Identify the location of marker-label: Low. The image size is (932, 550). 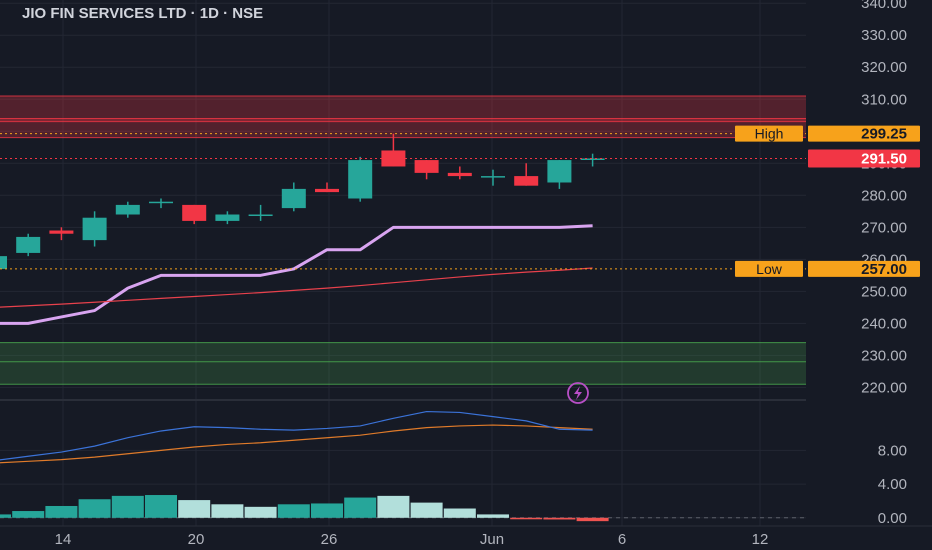
(769, 269).